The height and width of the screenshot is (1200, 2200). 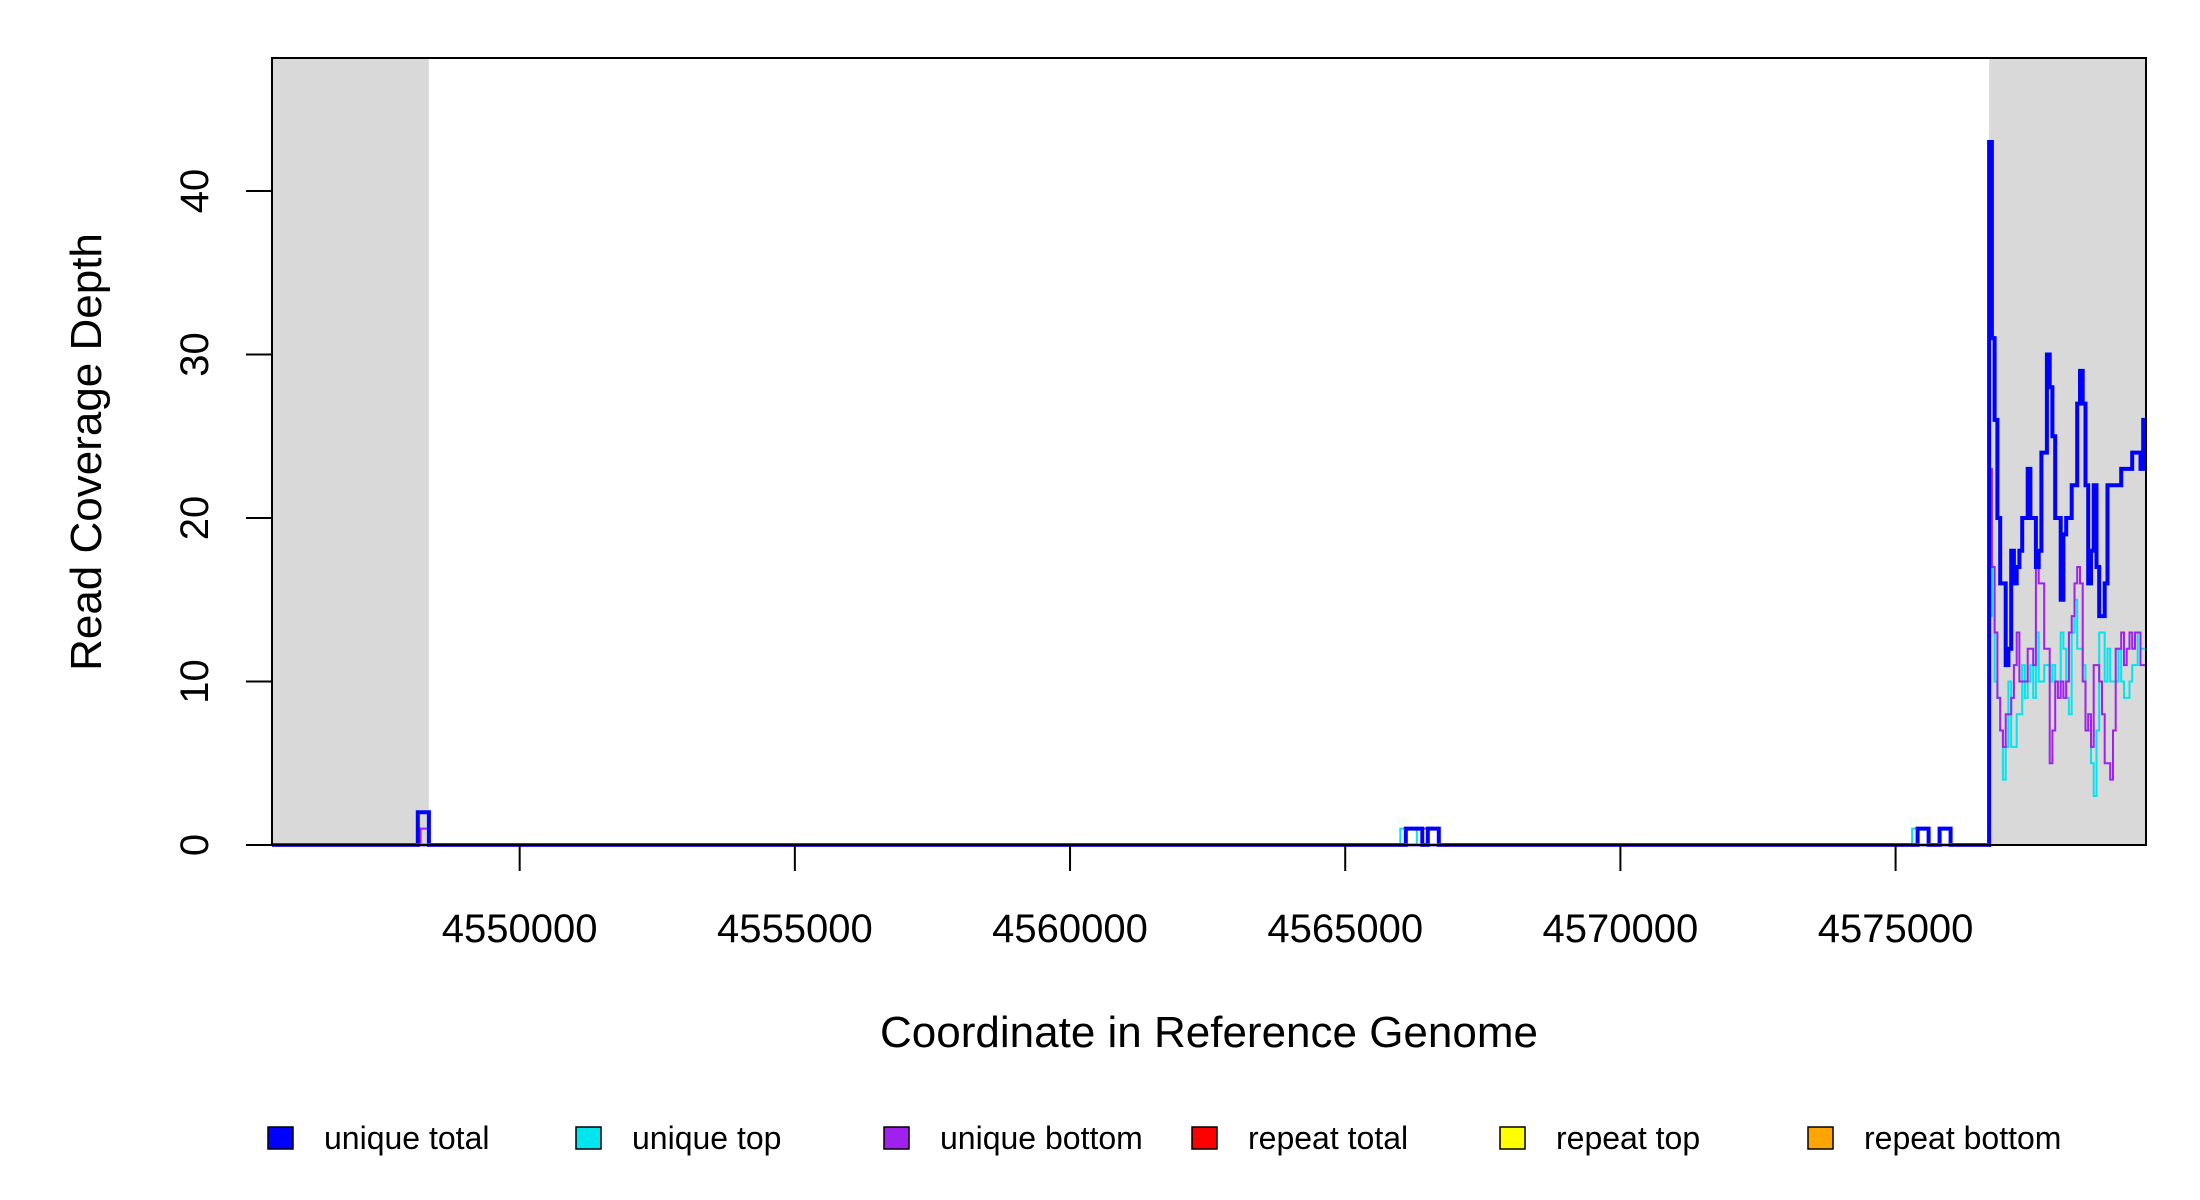 I want to click on y-tick-label: 20, so click(x=195, y=518).